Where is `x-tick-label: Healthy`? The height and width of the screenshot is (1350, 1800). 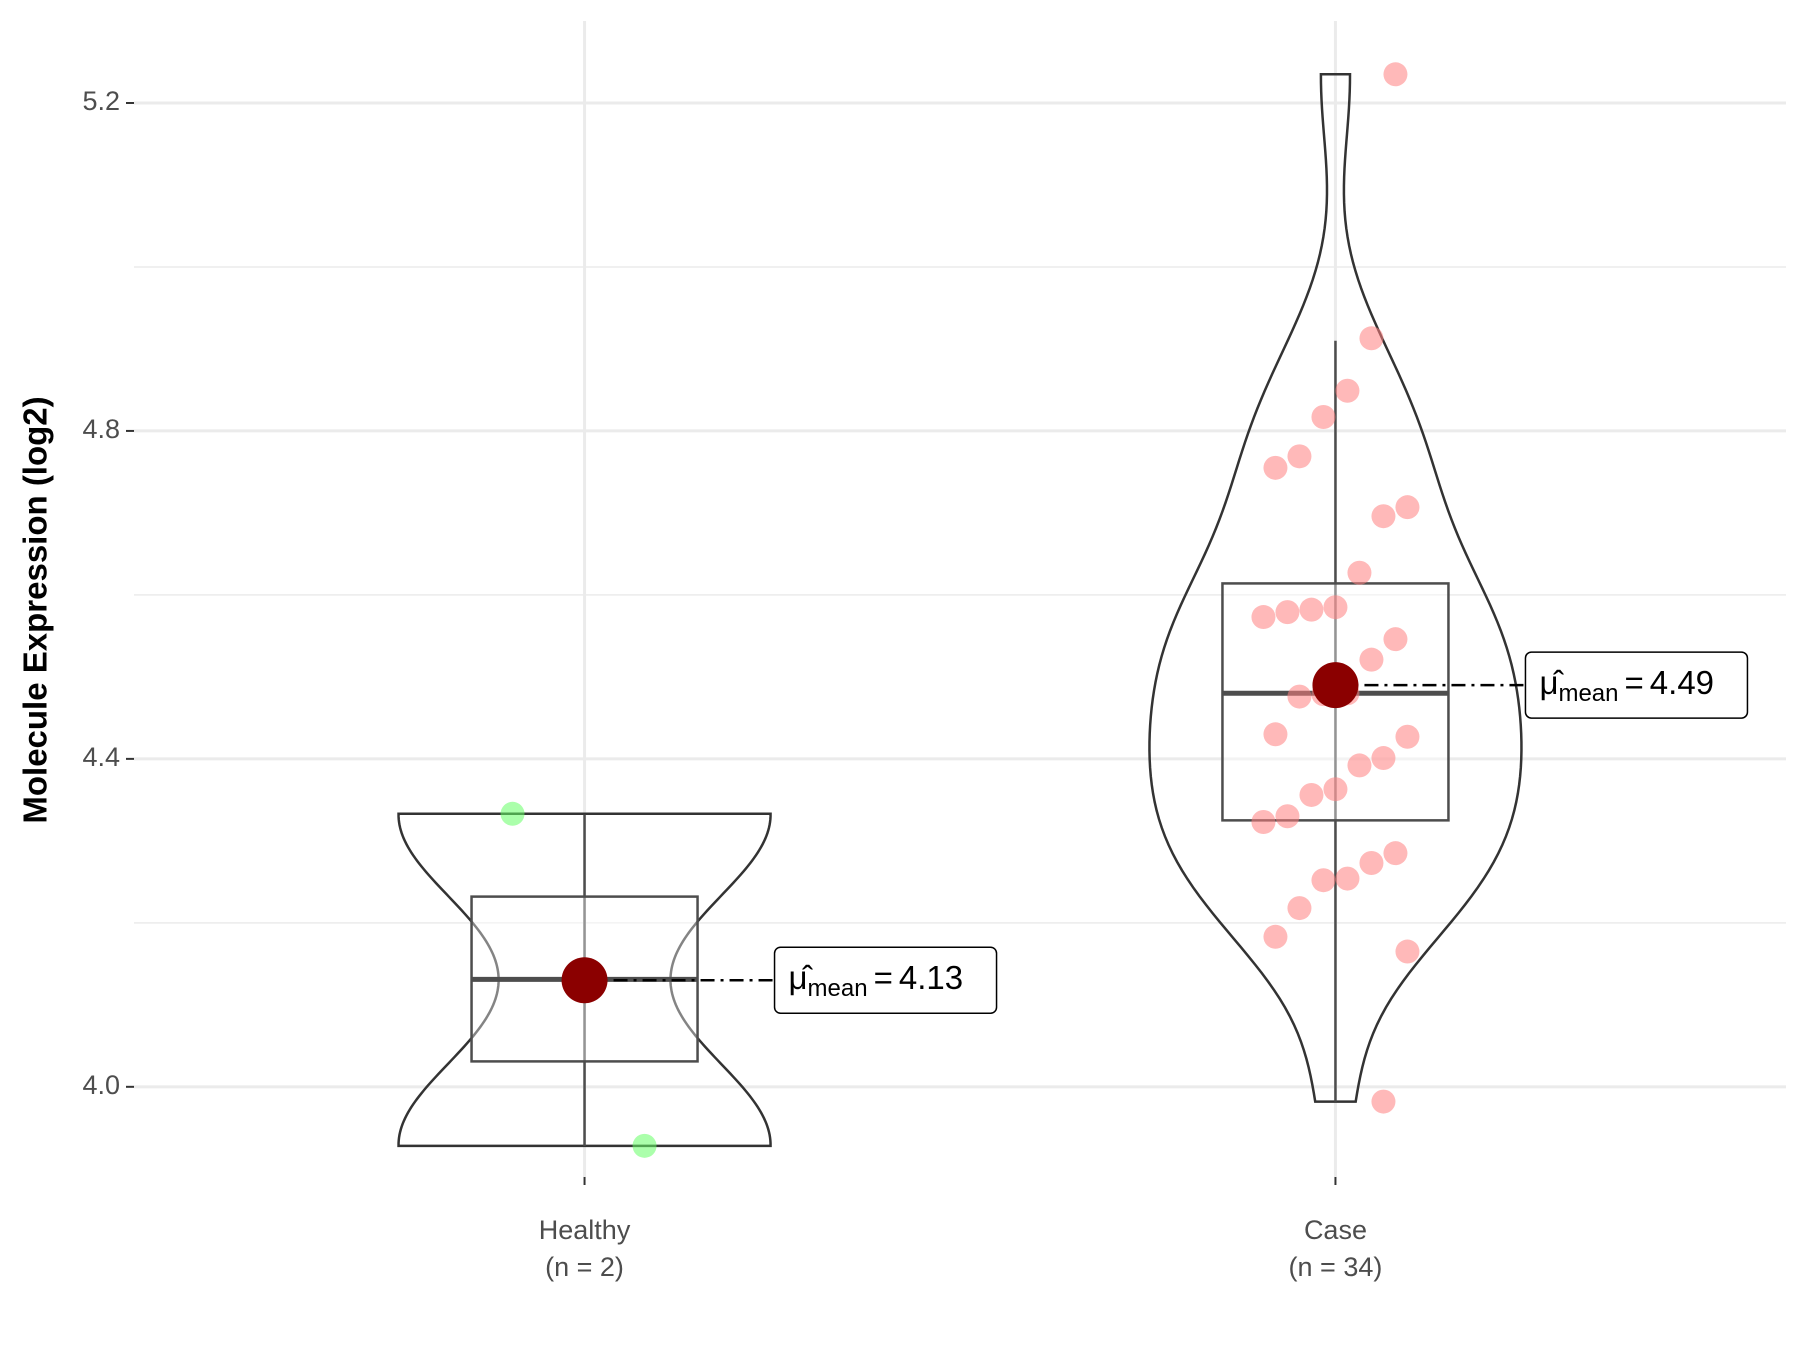
x-tick-label: Healthy is located at coordinates (585, 1230).